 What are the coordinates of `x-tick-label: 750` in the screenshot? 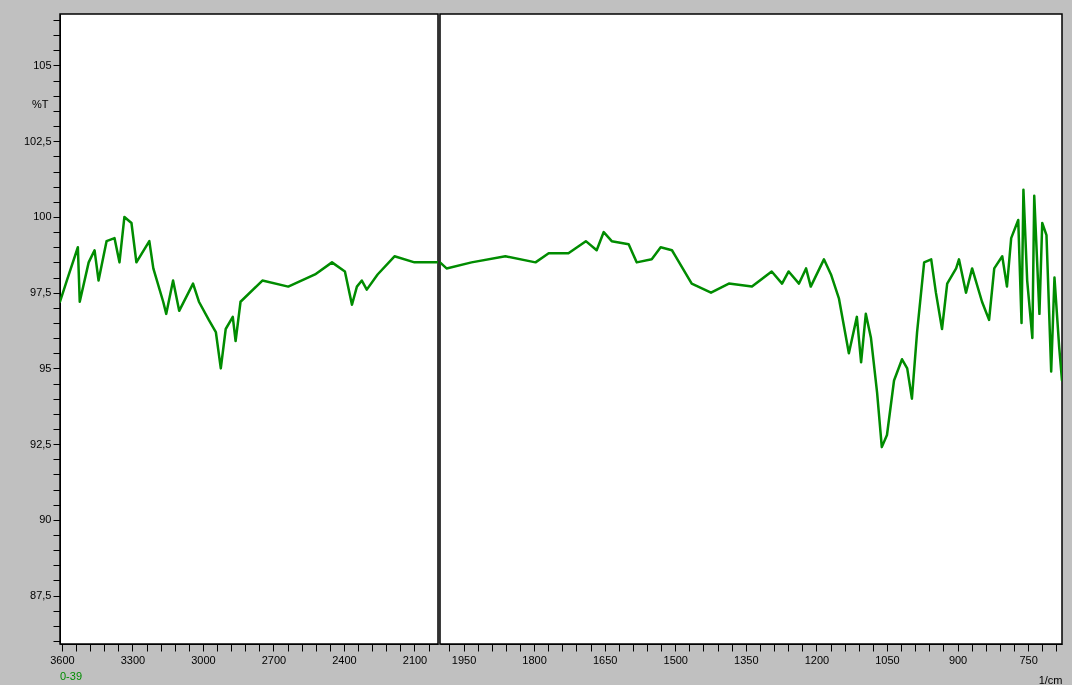 It's located at (1028, 659).